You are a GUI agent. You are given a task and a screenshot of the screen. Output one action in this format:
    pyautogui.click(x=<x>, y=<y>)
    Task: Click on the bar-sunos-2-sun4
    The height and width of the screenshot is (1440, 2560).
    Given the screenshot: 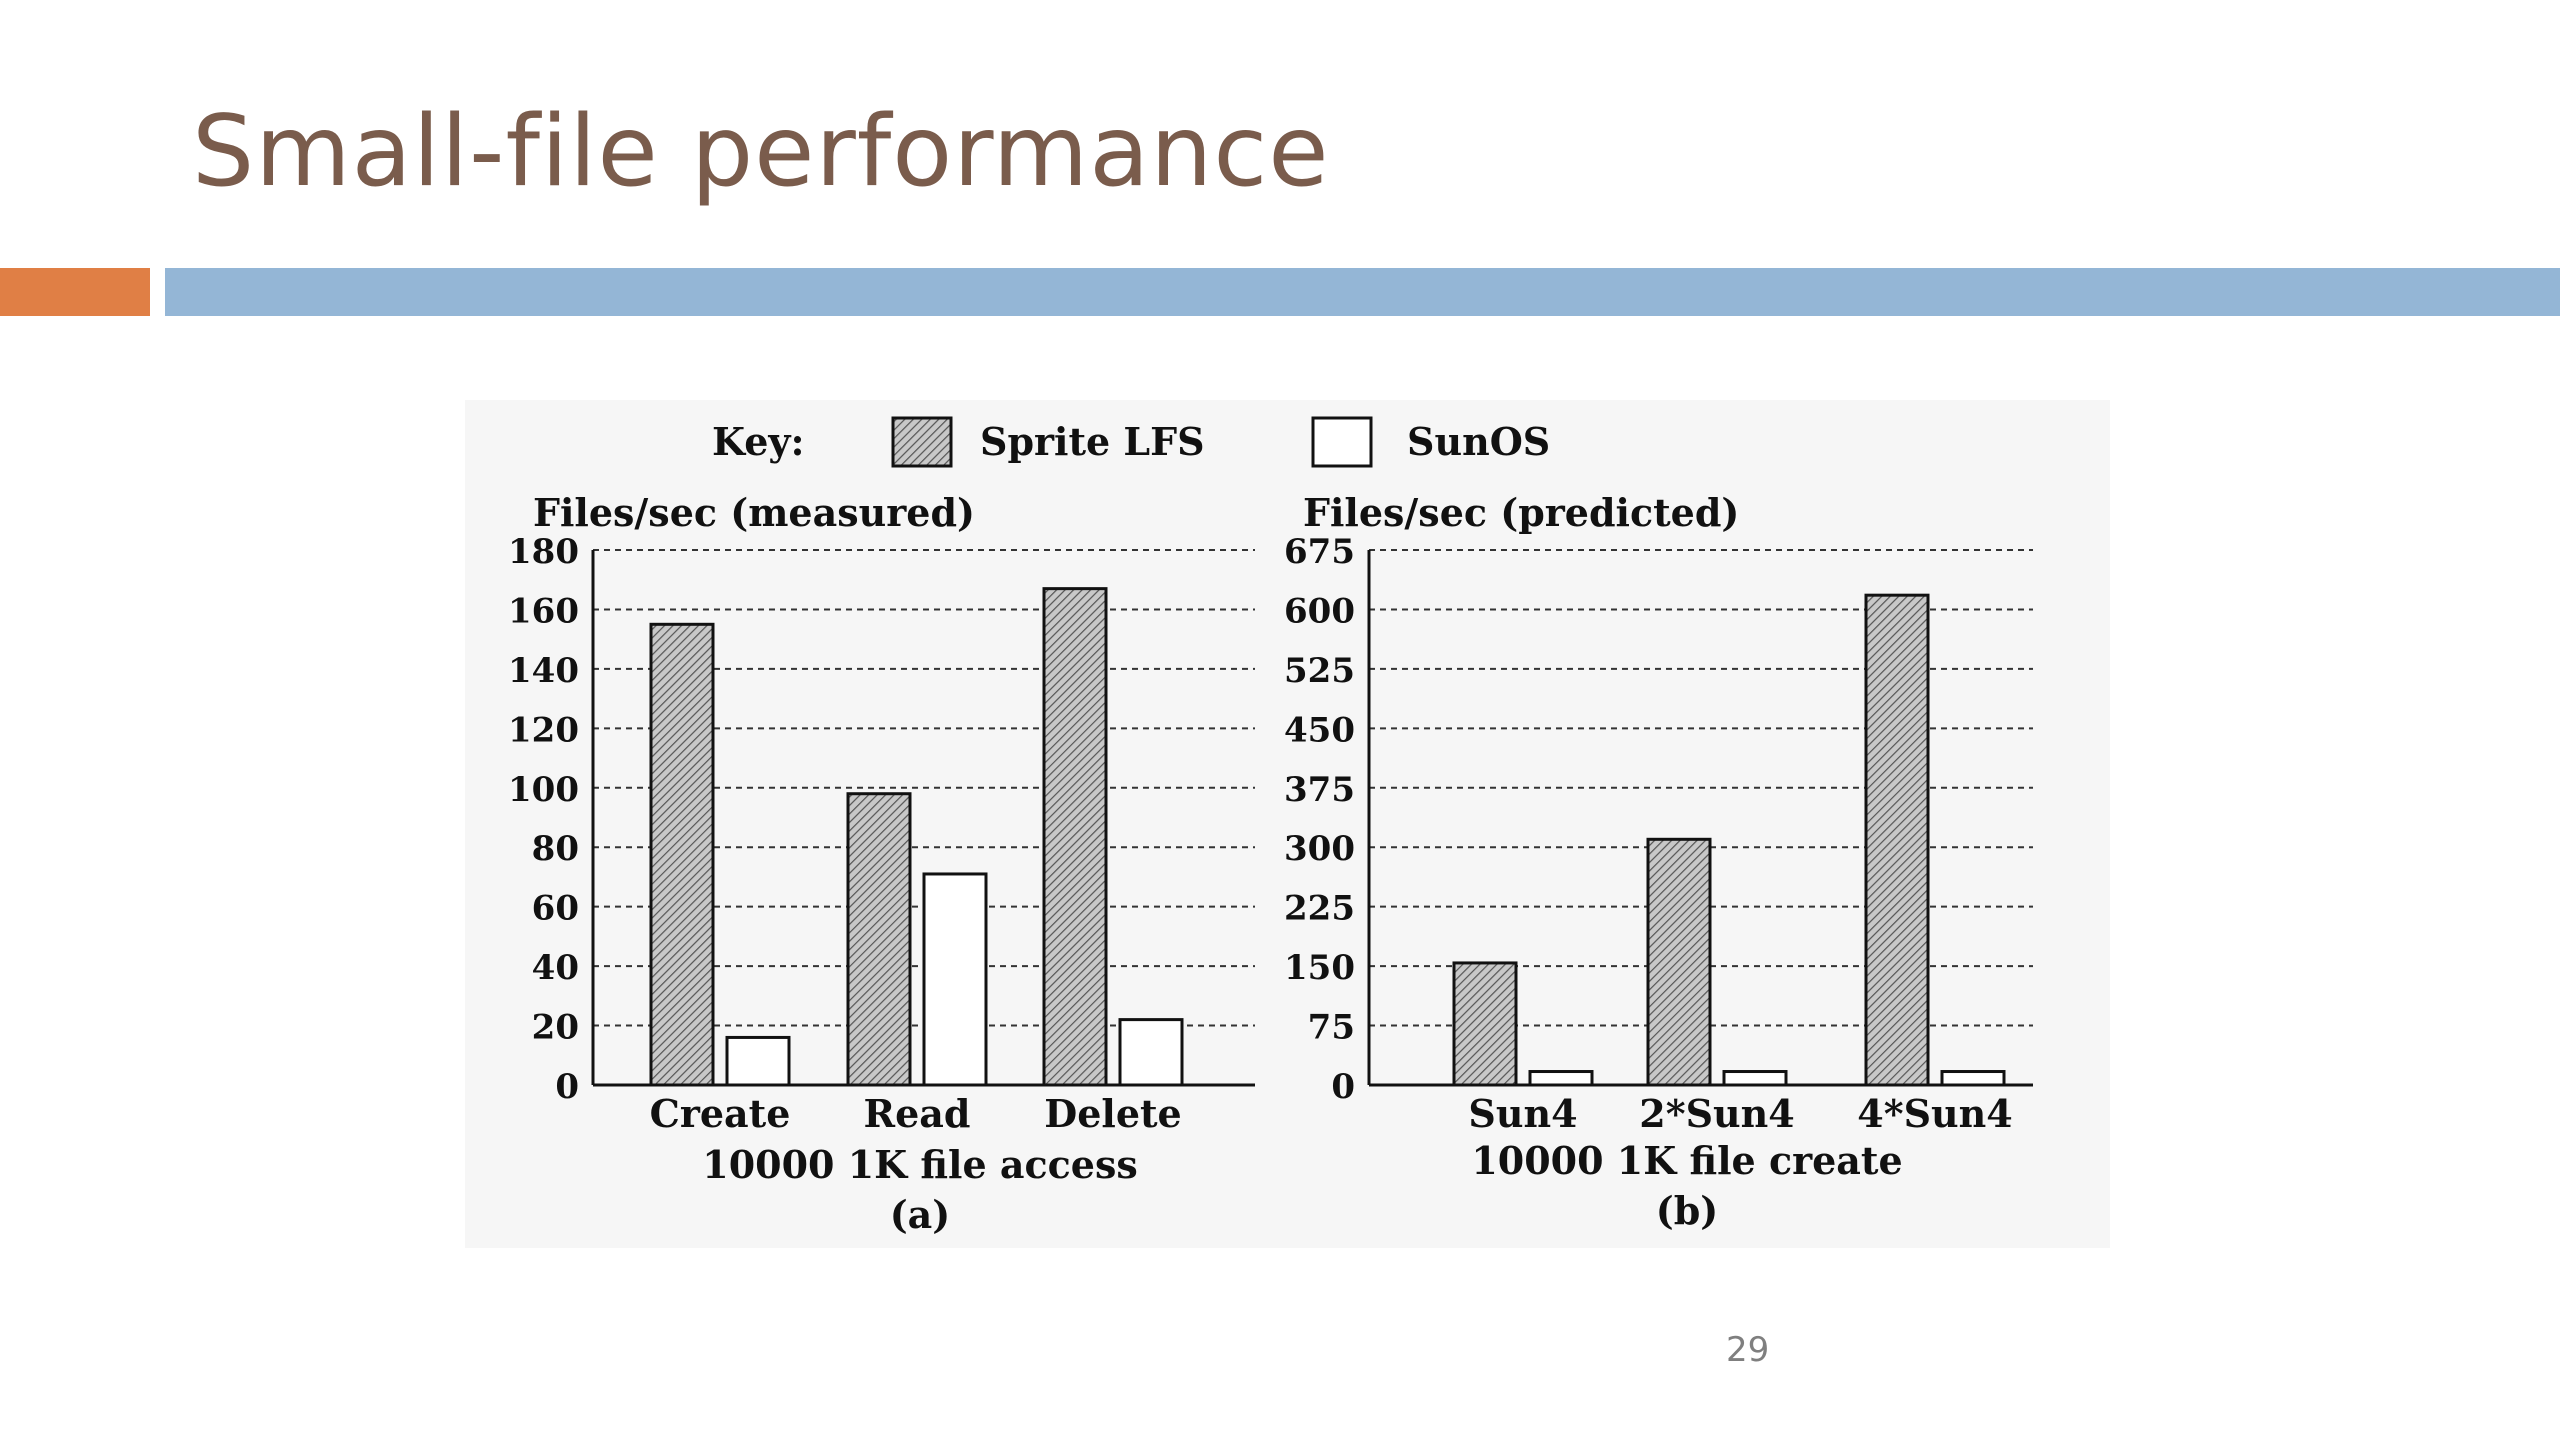 What is the action you would take?
    pyautogui.click(x=1755, y=1078)
    